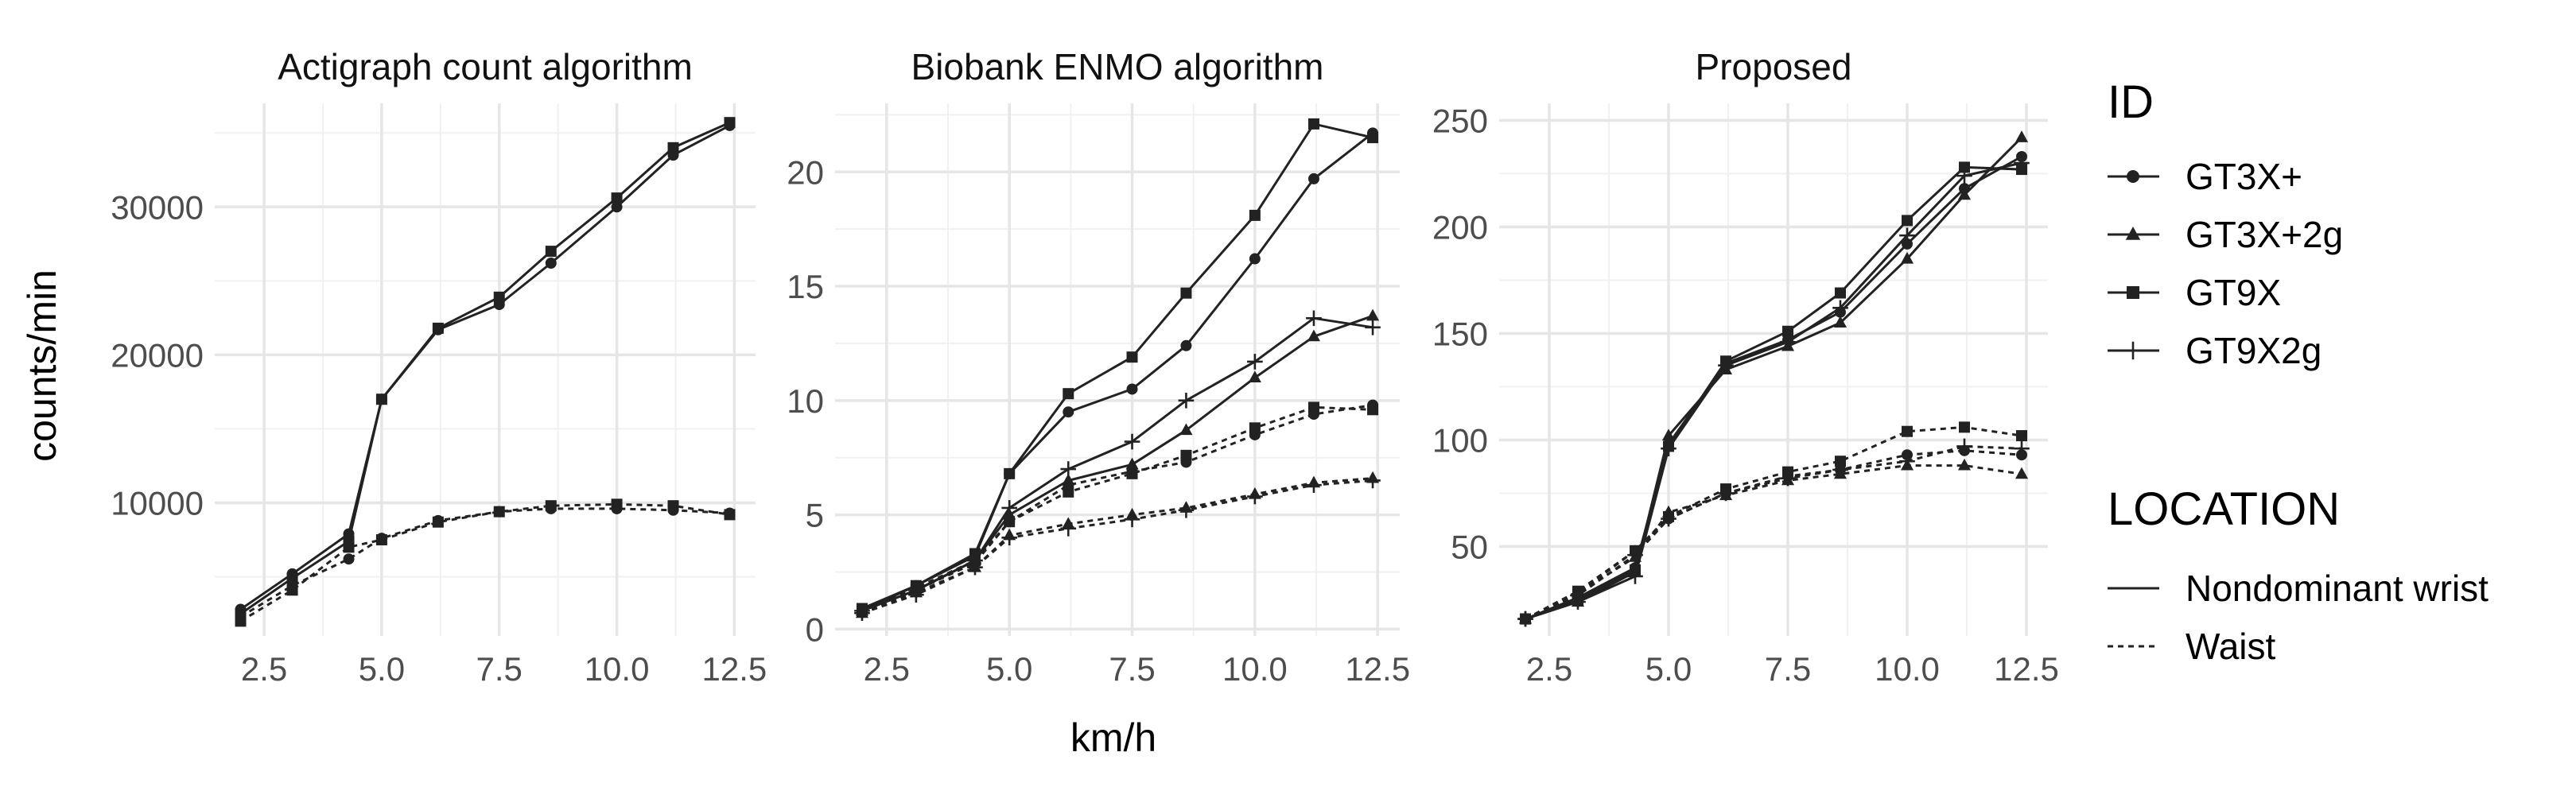 This screenshot has height=787, width=2576. Describe the element at coordinates (887, 669) in the screenshot. I see `x-tick-label: 2.5` at that location.